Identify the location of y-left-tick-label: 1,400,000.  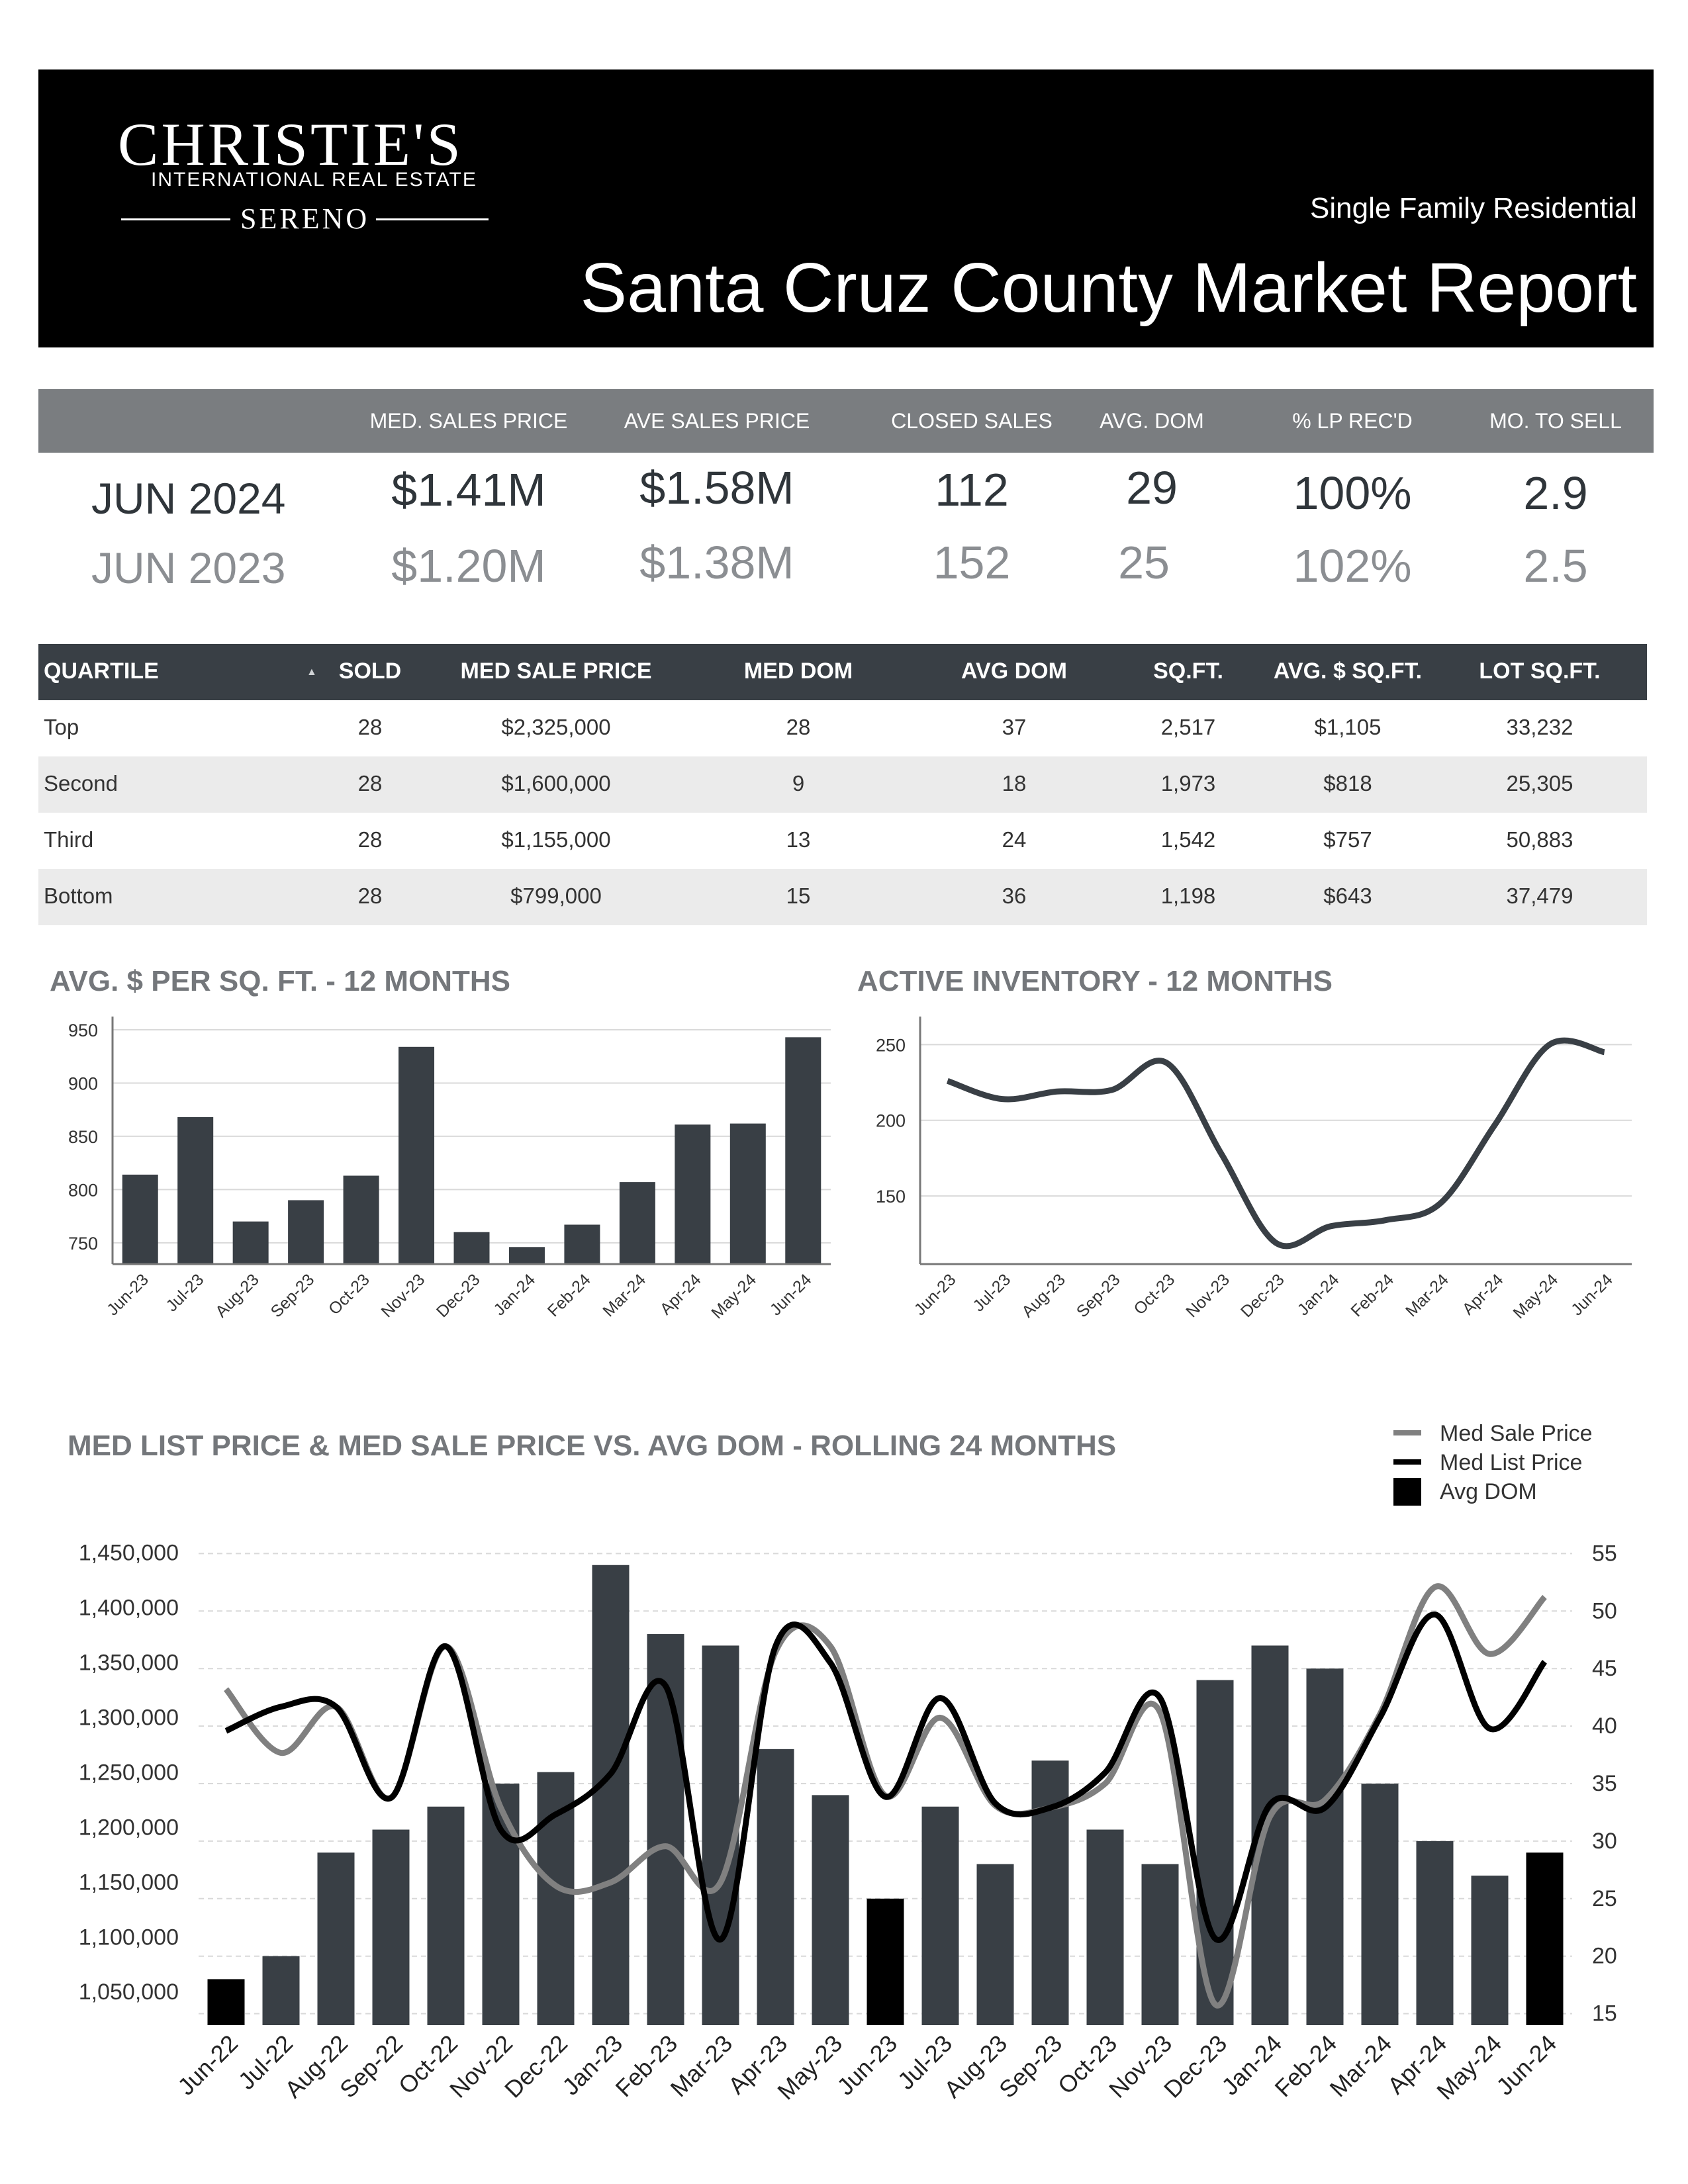
(129, 1608).